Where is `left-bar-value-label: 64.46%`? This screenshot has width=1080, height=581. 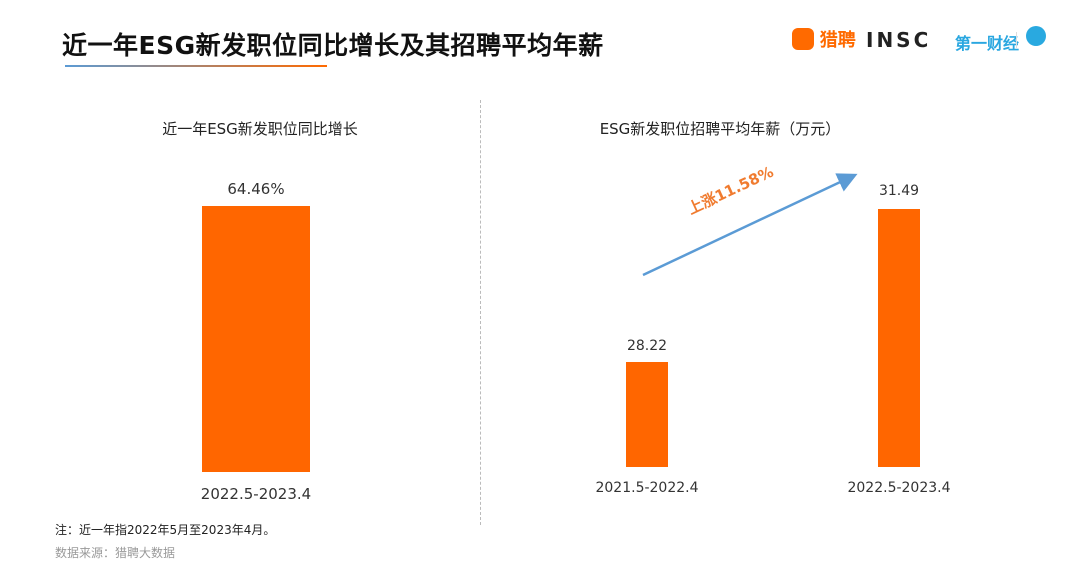
left-bar-value-label: 64.46% is located at coordinates (256, 189).